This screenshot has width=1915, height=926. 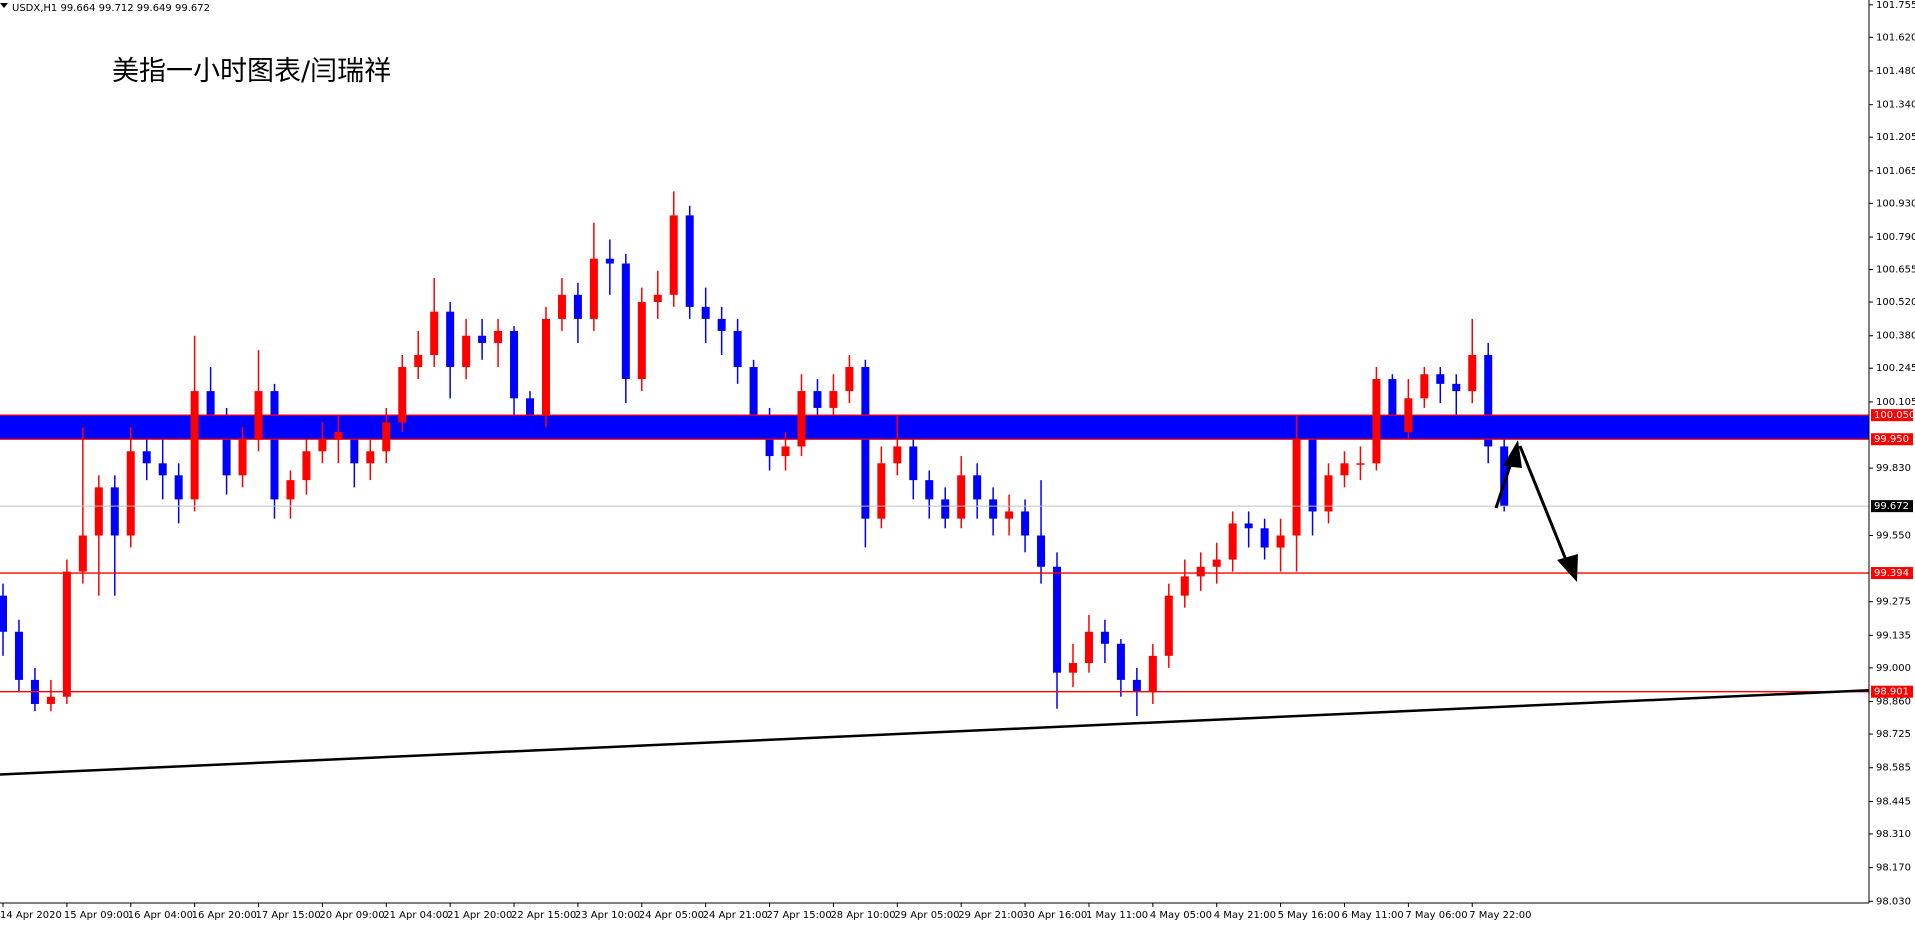 What do you see at coordinates (1893, 901) in the screenshot?
I see `y-tick-label: 98.030` at bounding box center [1893, 901].